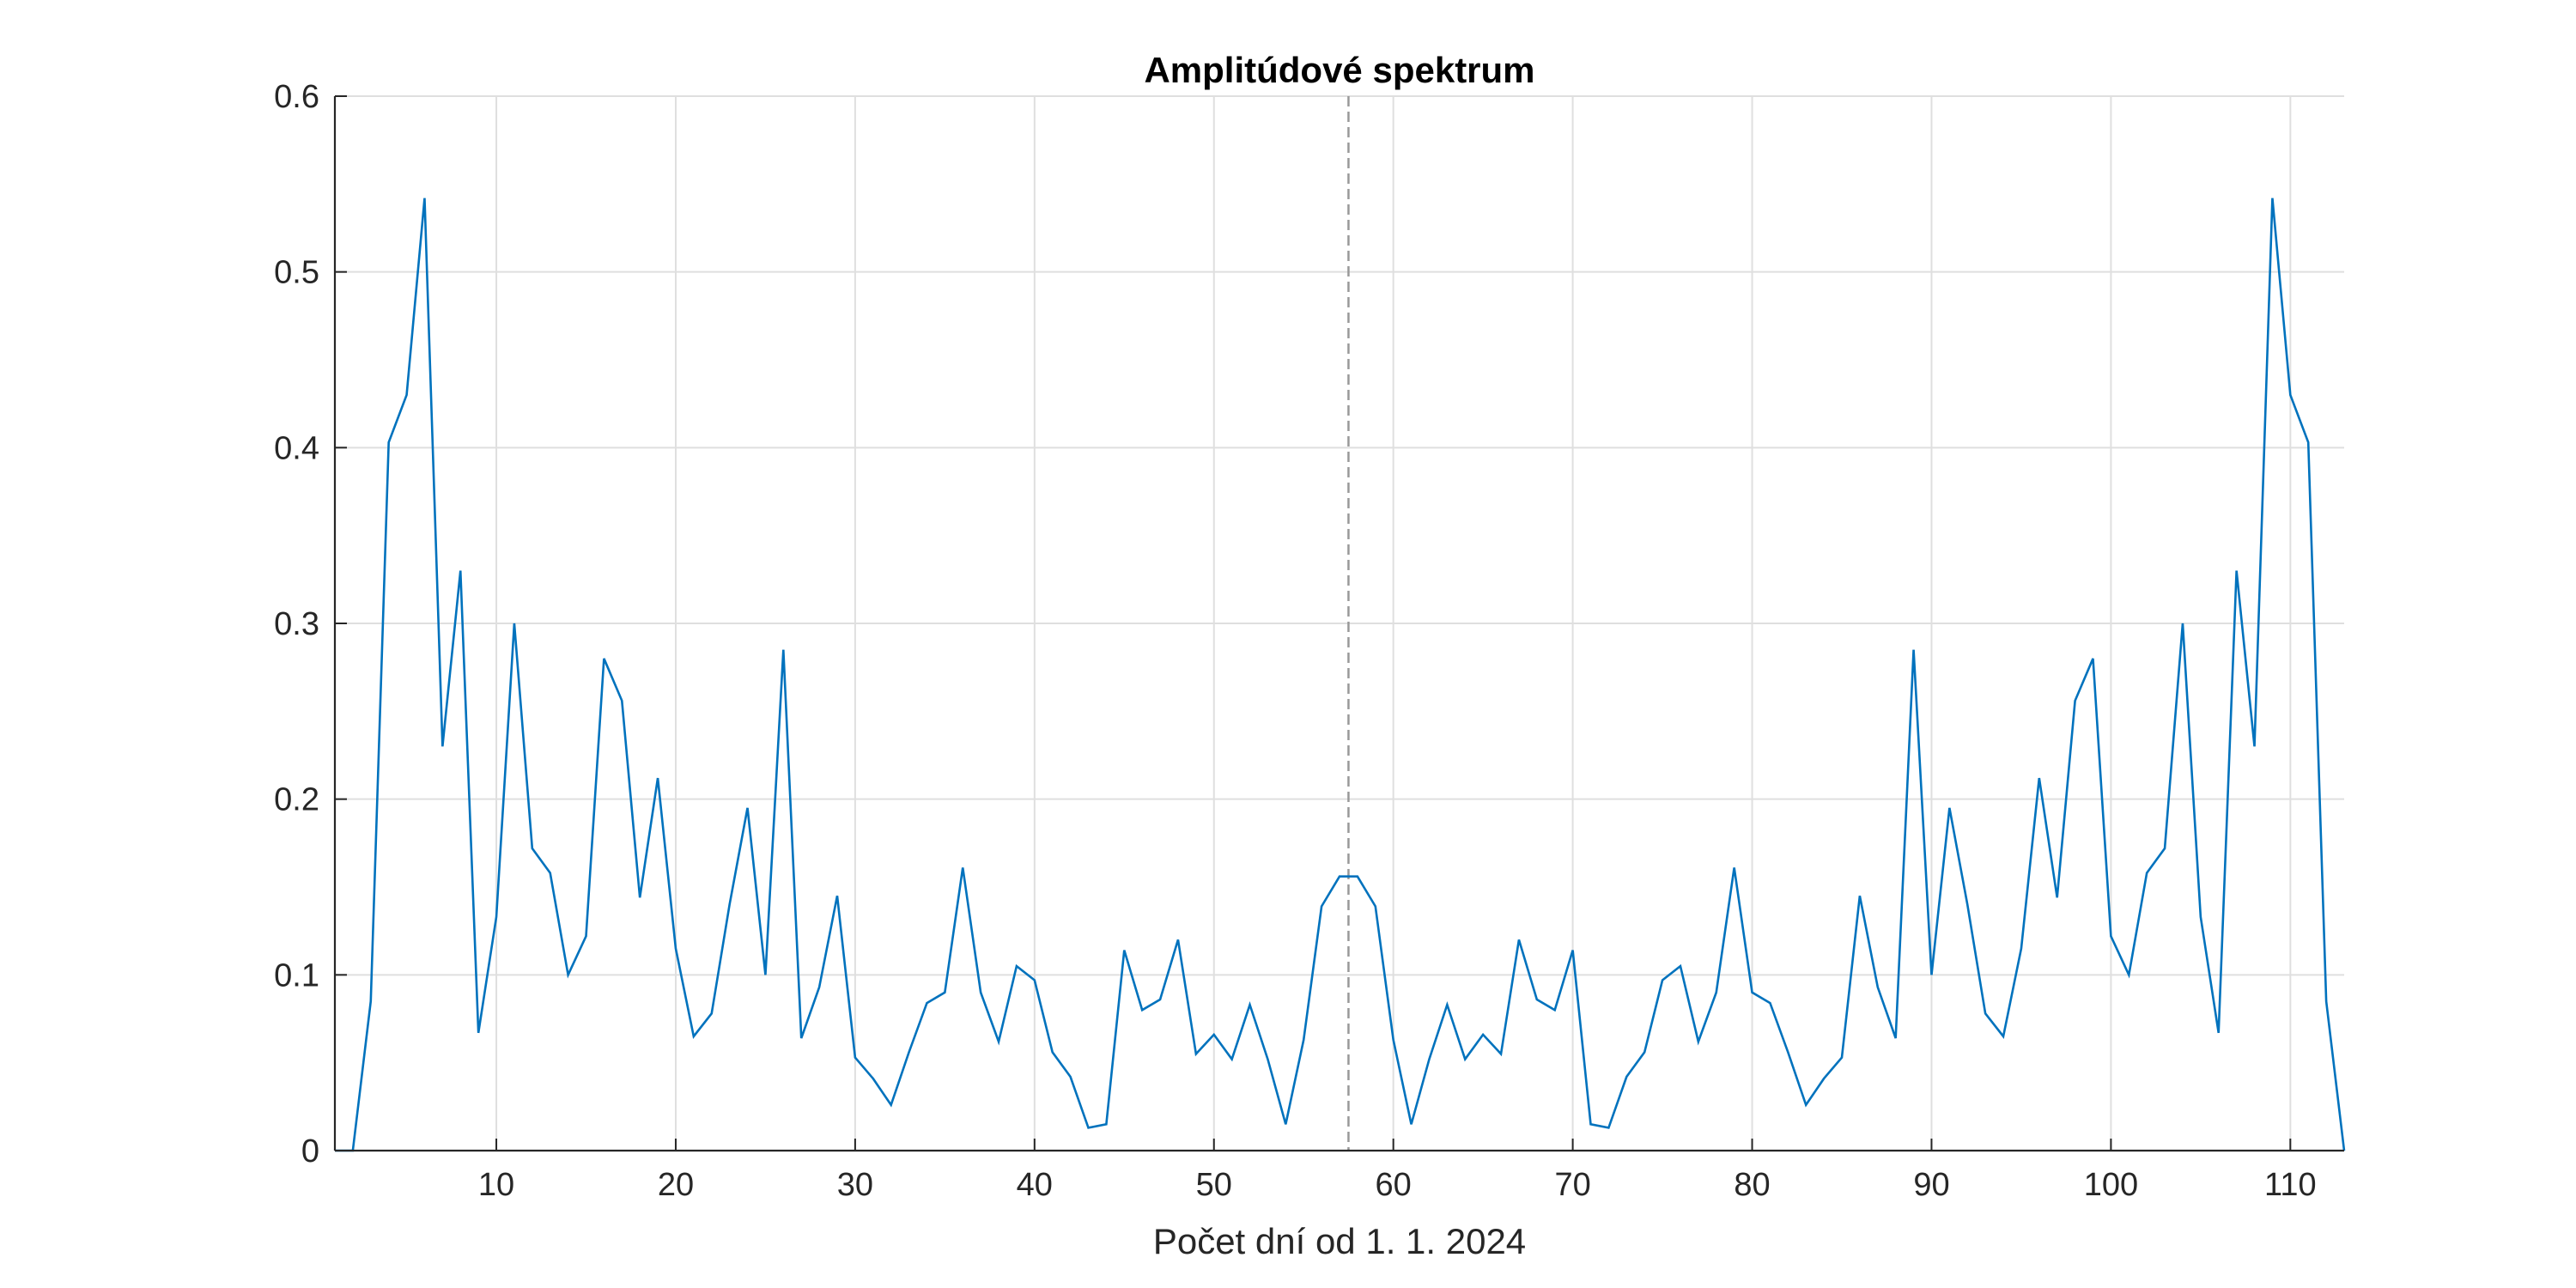 Image resolution: width=2576 pixels, height=1288 pixels. Describe the element at coordinates (1752, 1185) in the screenshot. I see `x-tick-label: 80` at that location.